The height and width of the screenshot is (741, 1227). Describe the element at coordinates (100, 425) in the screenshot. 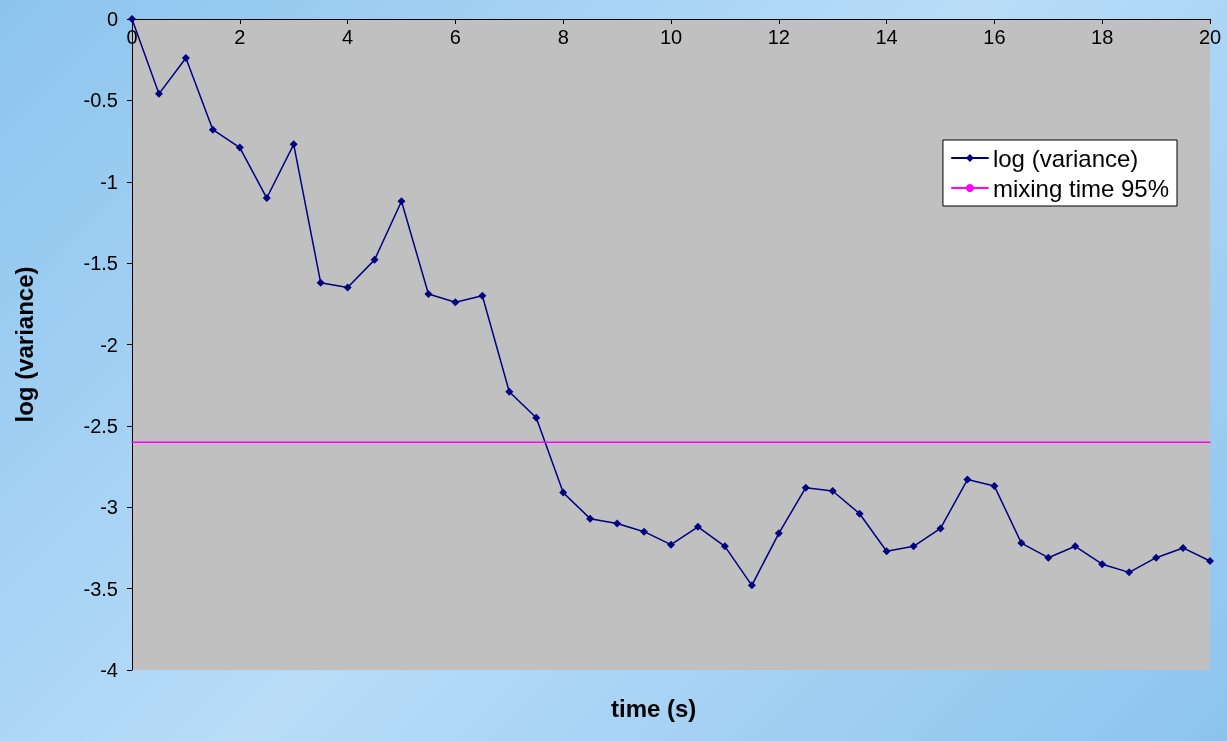

I see `y-tick-label: -2.5` at that location.